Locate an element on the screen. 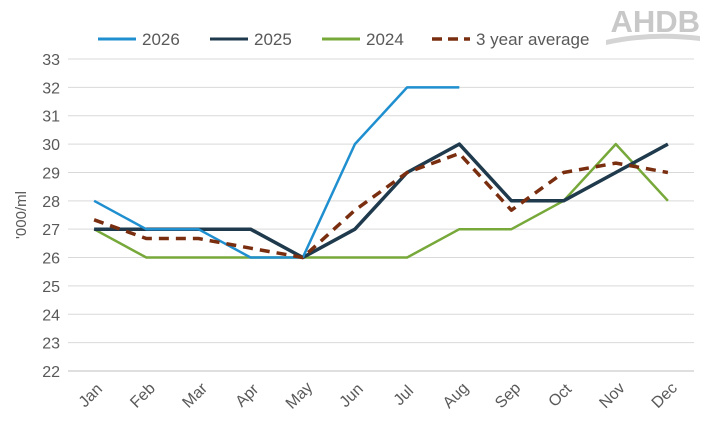 This screenshot has width=707, height=429. y-tick-label: 29 is located at coordinates (51, 173).